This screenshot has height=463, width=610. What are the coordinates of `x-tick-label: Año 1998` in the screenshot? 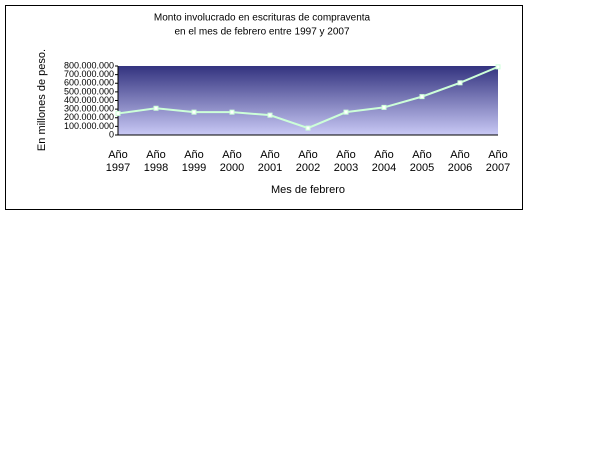 It's located at (156, 161).